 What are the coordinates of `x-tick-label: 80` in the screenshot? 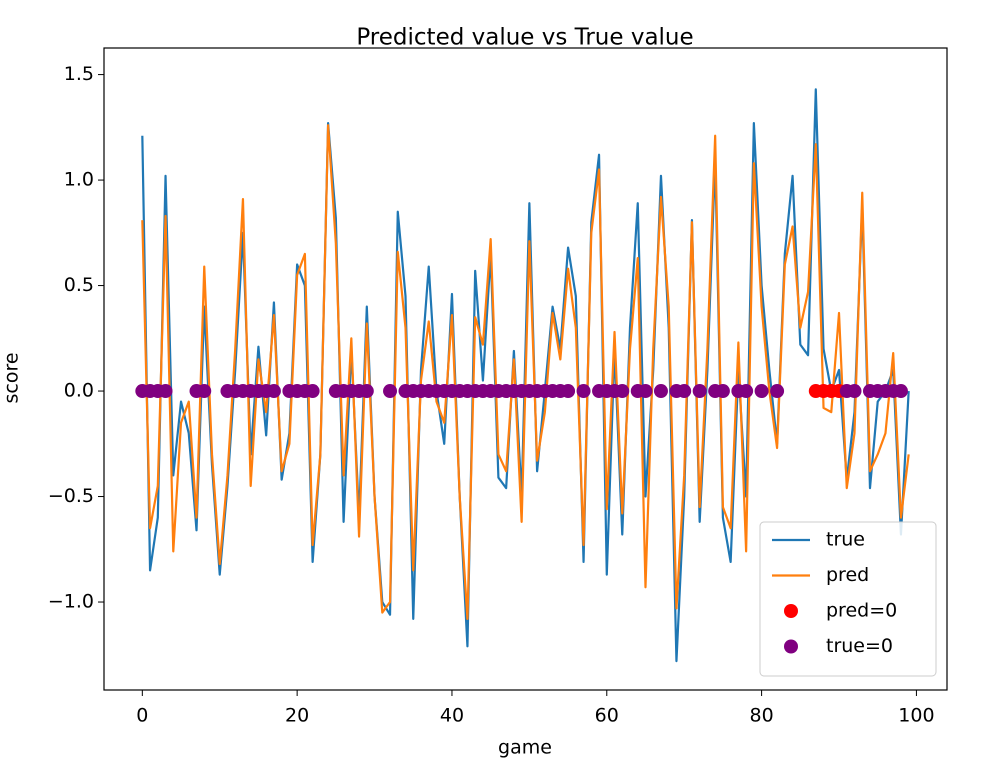 It's located at (762, 716).